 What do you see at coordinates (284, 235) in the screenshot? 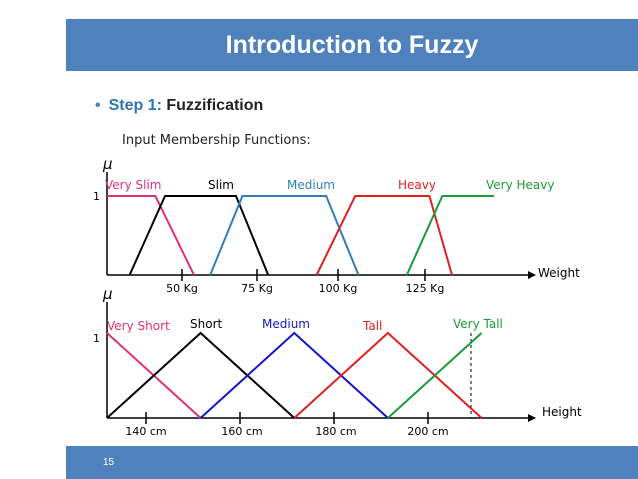
I see `weight-series-medium` at bounding box center [284, 235].